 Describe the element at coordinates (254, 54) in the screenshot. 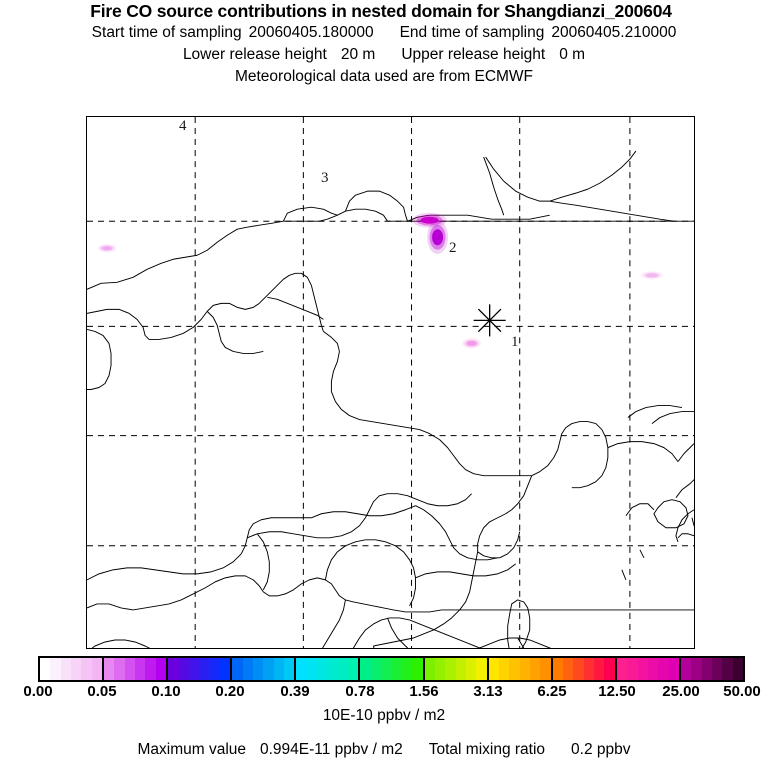

I see `lower-release-label: Lower release height` at that location.